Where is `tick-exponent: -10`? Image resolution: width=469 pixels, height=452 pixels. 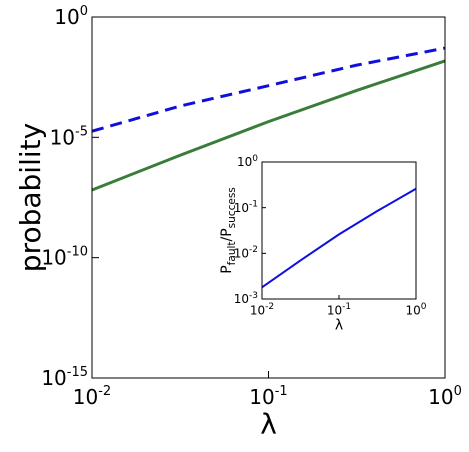
tick-exponent: -10 is located at coordinates (77, 252).